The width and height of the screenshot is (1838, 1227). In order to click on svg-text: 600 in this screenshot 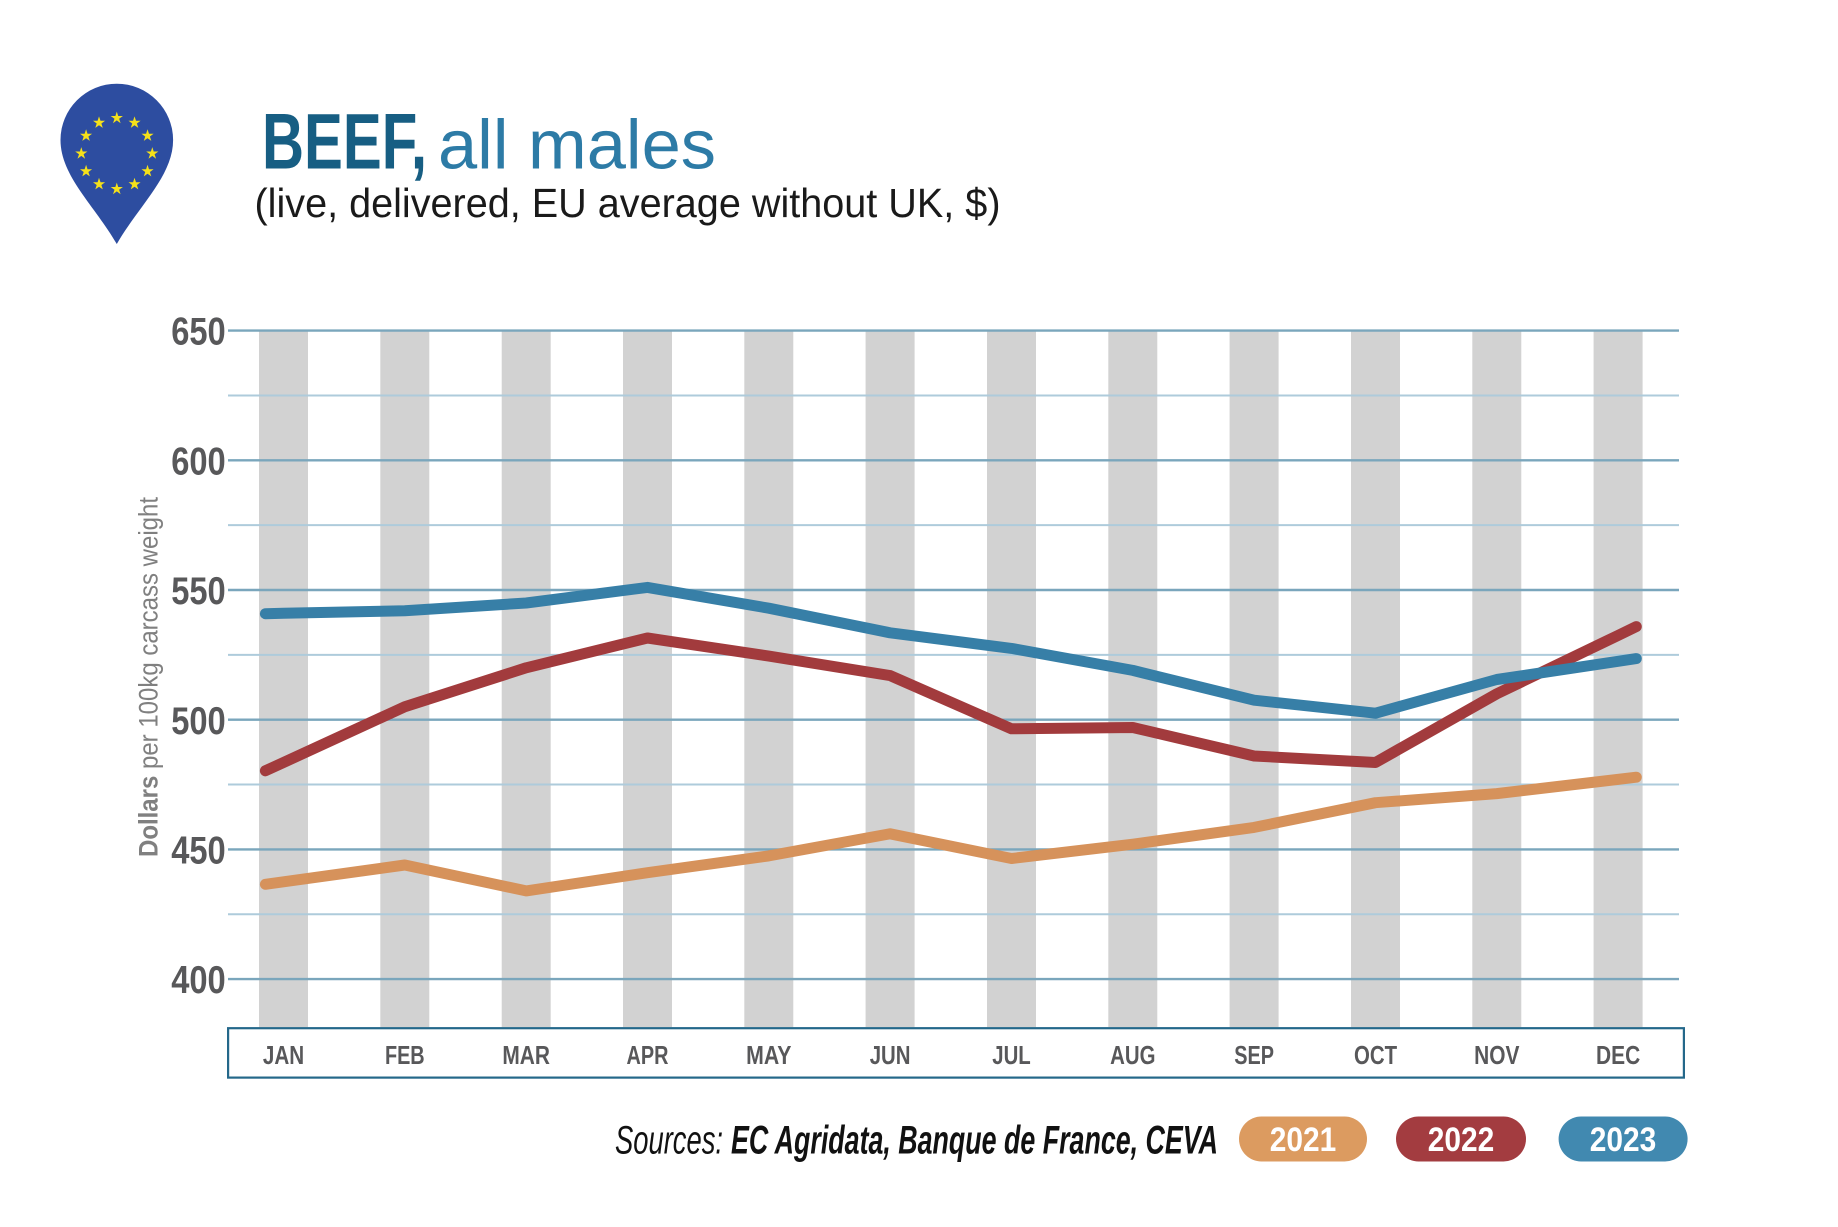, I will do `click(198, 461)`.